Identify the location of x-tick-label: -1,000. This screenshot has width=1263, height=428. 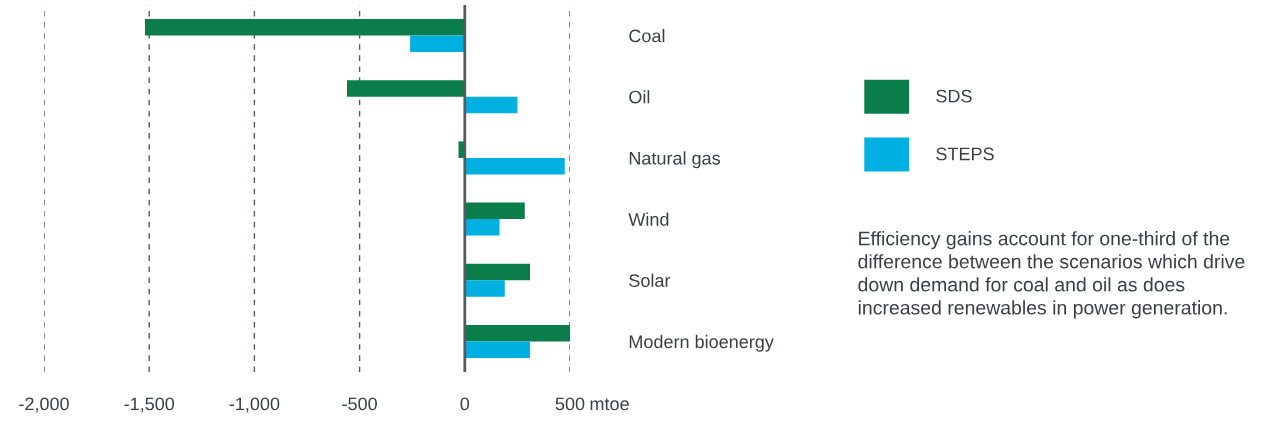
(254, 405).